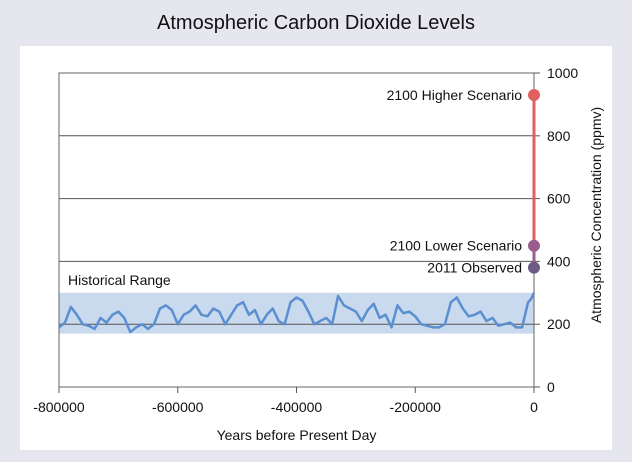 The width and height of the screenshot is (632, 462). I want to click on x-tick-label: -600000, so click(178, 407).